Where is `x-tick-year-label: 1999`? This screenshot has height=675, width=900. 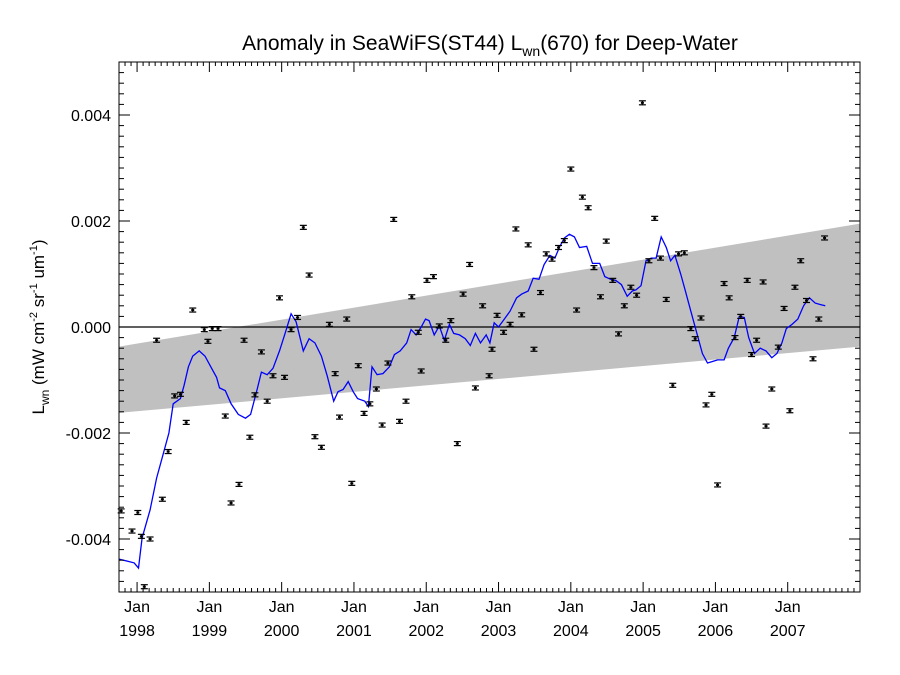 x-tick-year-label: 1999 is located at coordinates (210, 631).